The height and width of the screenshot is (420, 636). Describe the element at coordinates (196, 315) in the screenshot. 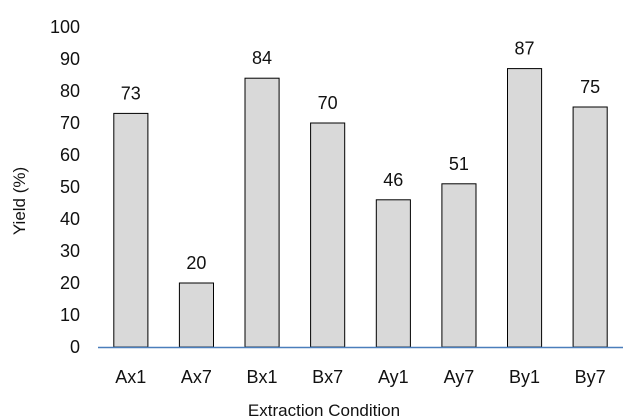

I see `bar-ax7` at that location.